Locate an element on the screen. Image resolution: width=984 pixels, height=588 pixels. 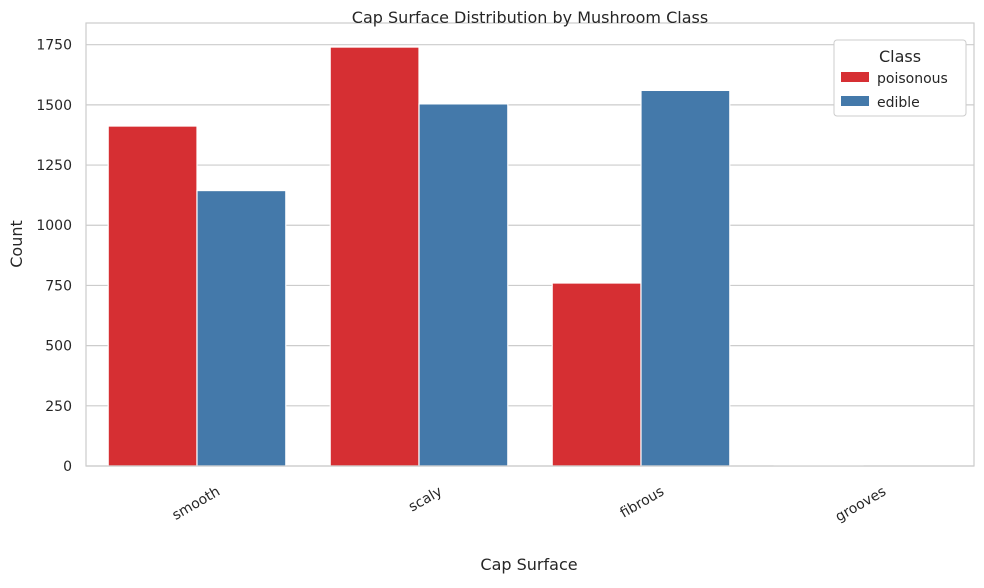
x-tick-labels: smooth scaly fibrous grooves is located at coordinates (529, 505).